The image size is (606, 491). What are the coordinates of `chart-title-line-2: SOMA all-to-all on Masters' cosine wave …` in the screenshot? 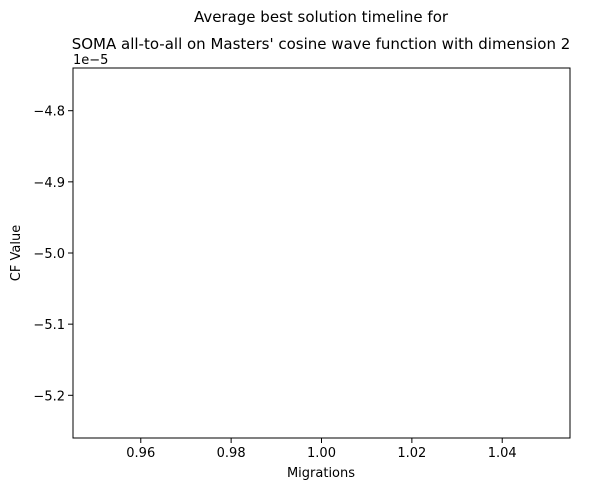 It's located at (321, 44).